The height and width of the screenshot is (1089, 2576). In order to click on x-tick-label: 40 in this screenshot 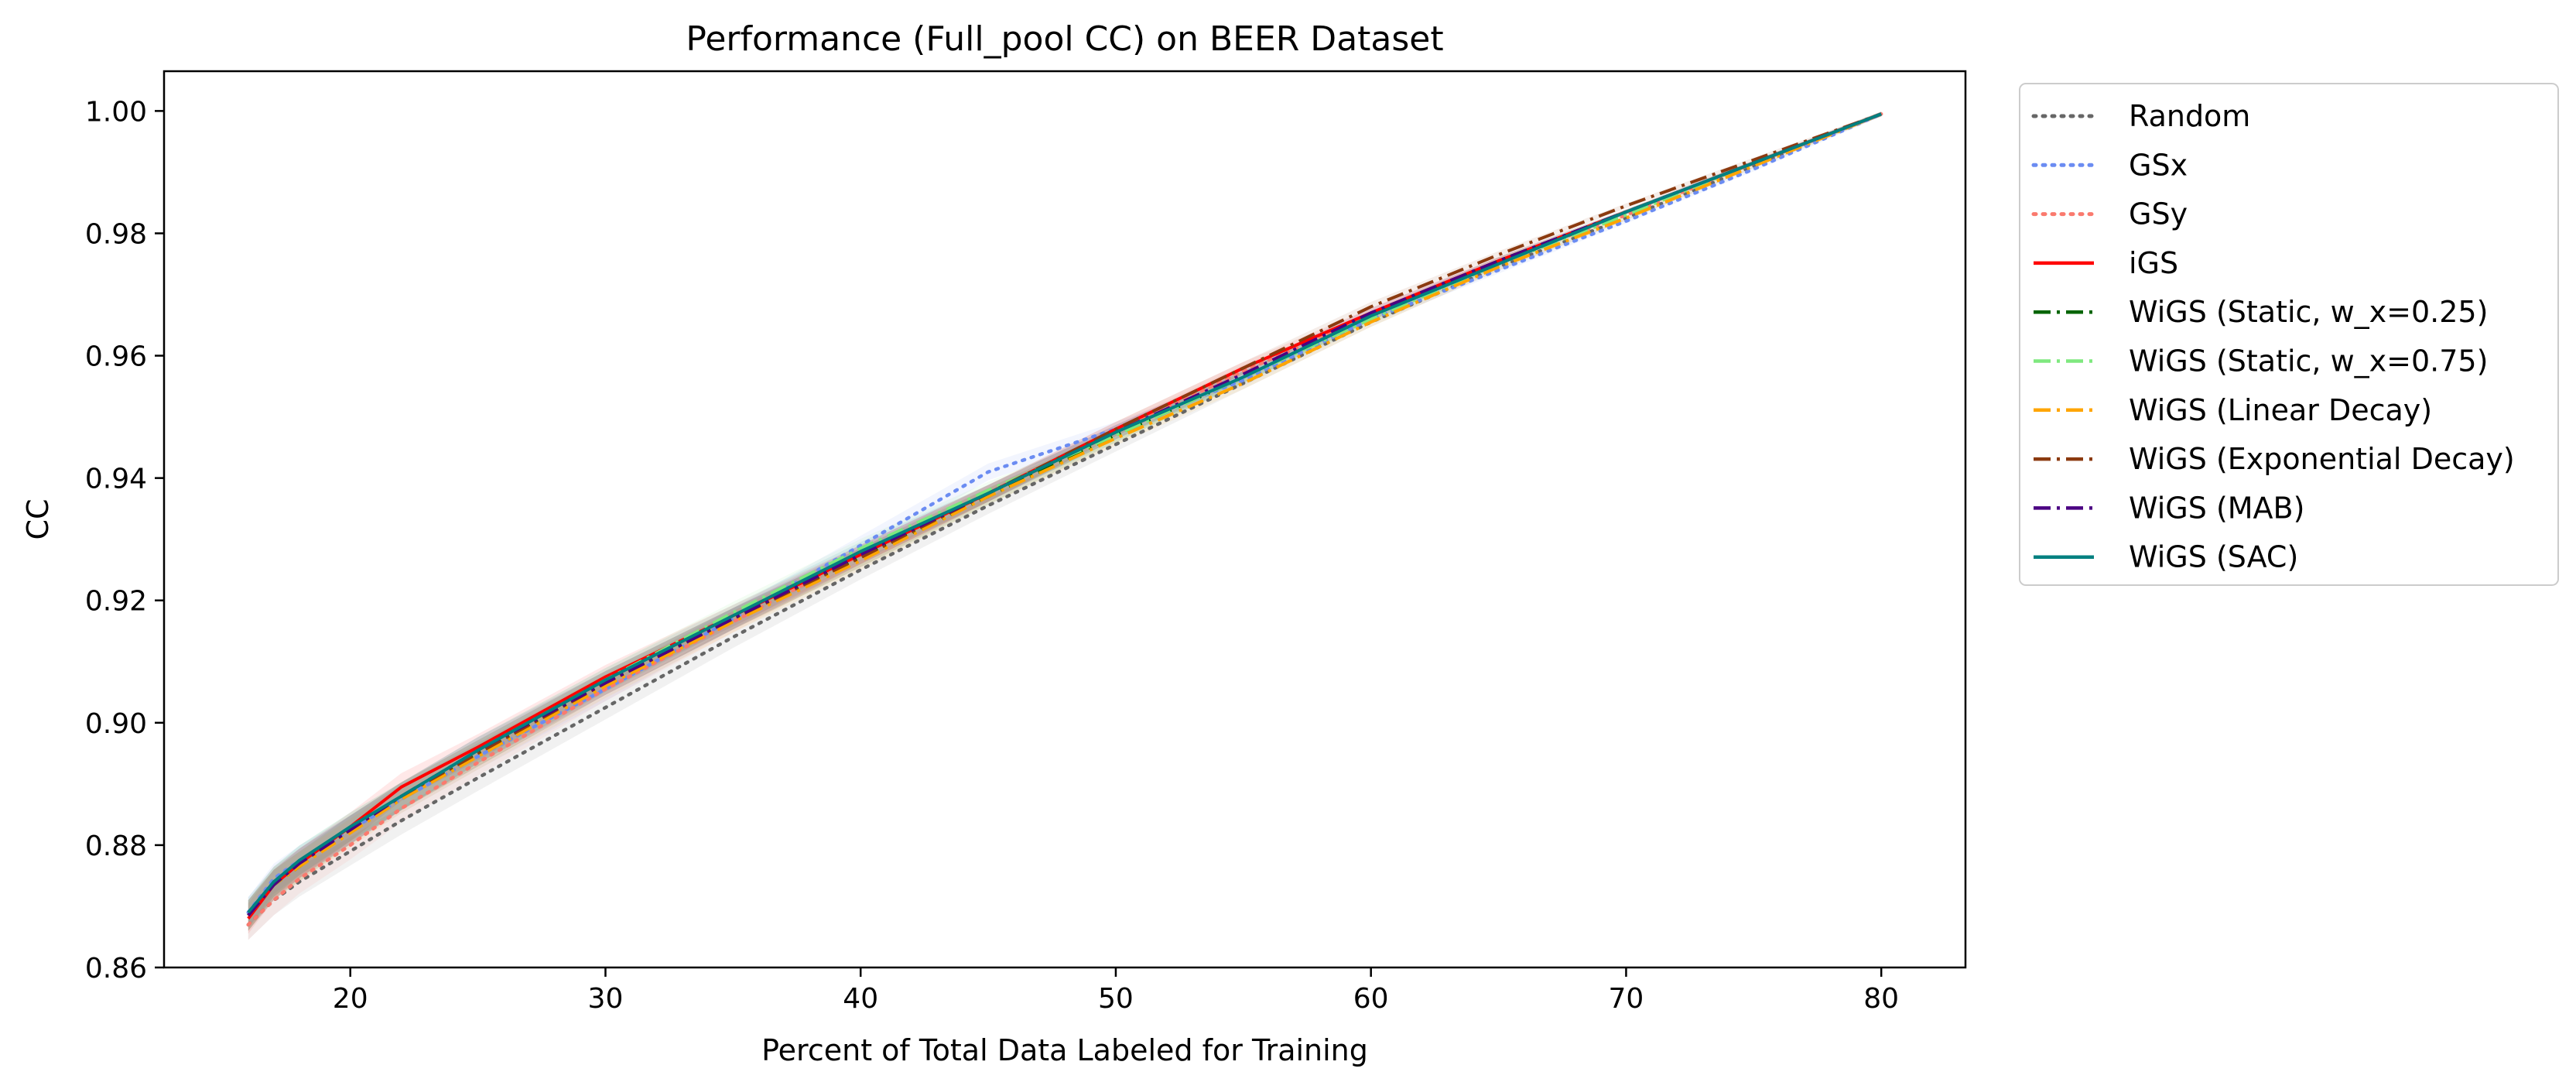, I will do `click(861, 999)`.